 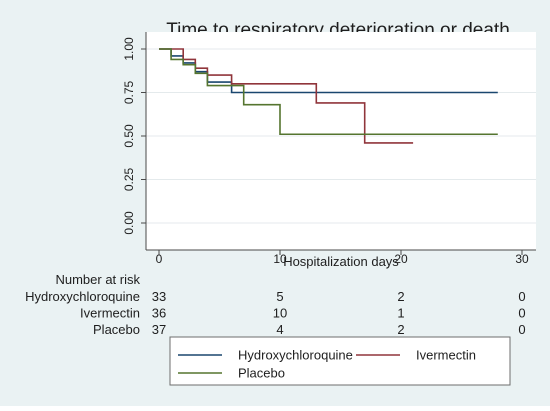 I want to click on y-tick-label: 0.00, so click(x=129, y=223).